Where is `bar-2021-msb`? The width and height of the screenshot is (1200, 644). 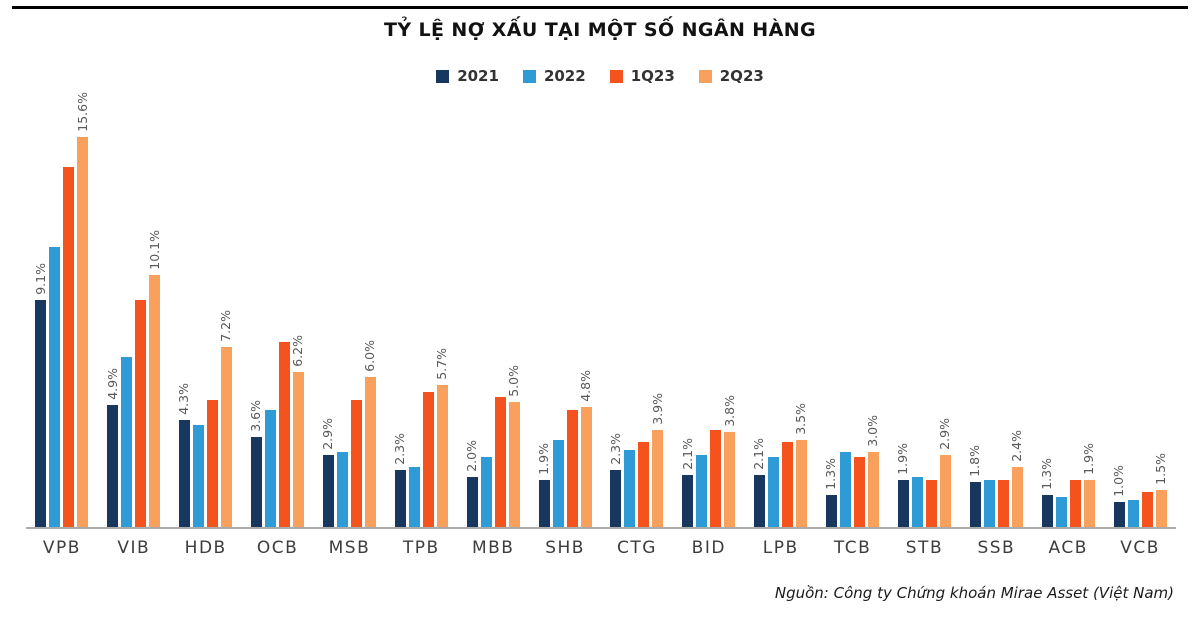
bar-2021-msb is located at coordinates (328, 490).